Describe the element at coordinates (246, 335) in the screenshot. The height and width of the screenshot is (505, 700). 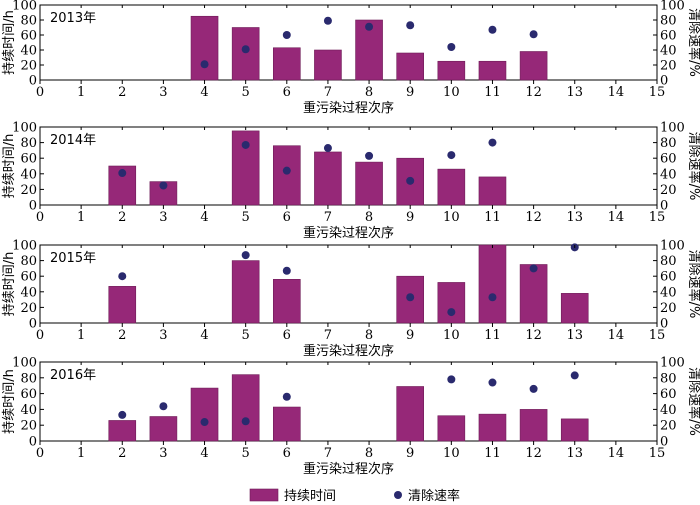
I see `x-tick-label: 5` at that location.